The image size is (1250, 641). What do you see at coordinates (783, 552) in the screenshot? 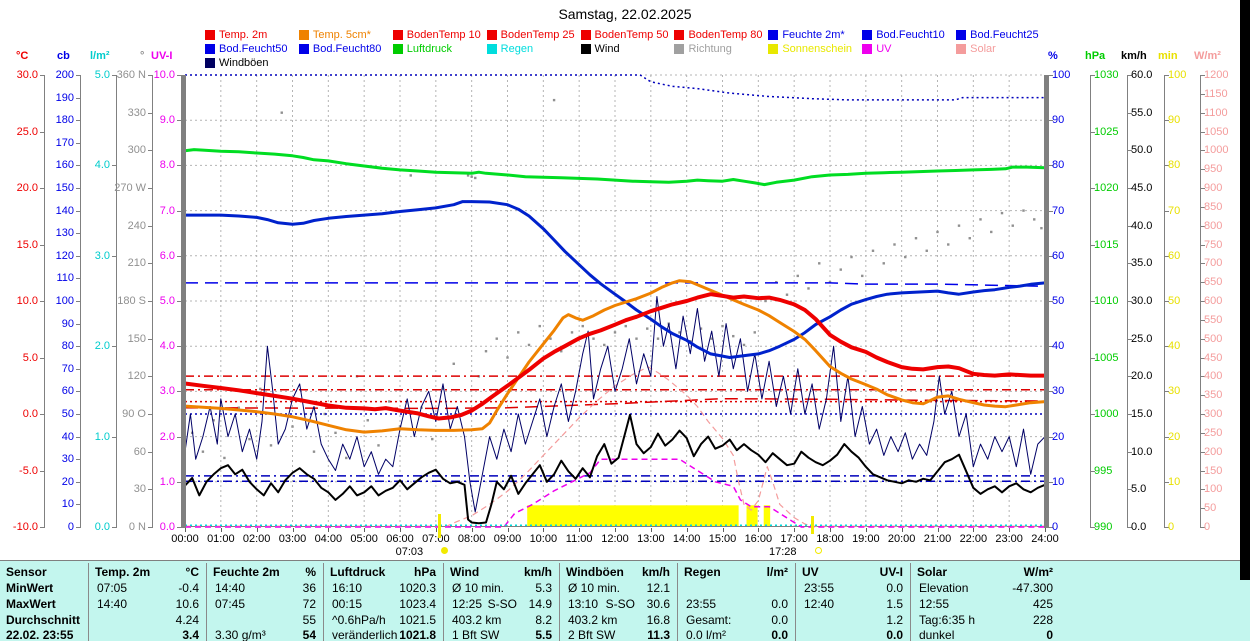
I see `sunset-time: 17:28` at bounding box center [783, 552].